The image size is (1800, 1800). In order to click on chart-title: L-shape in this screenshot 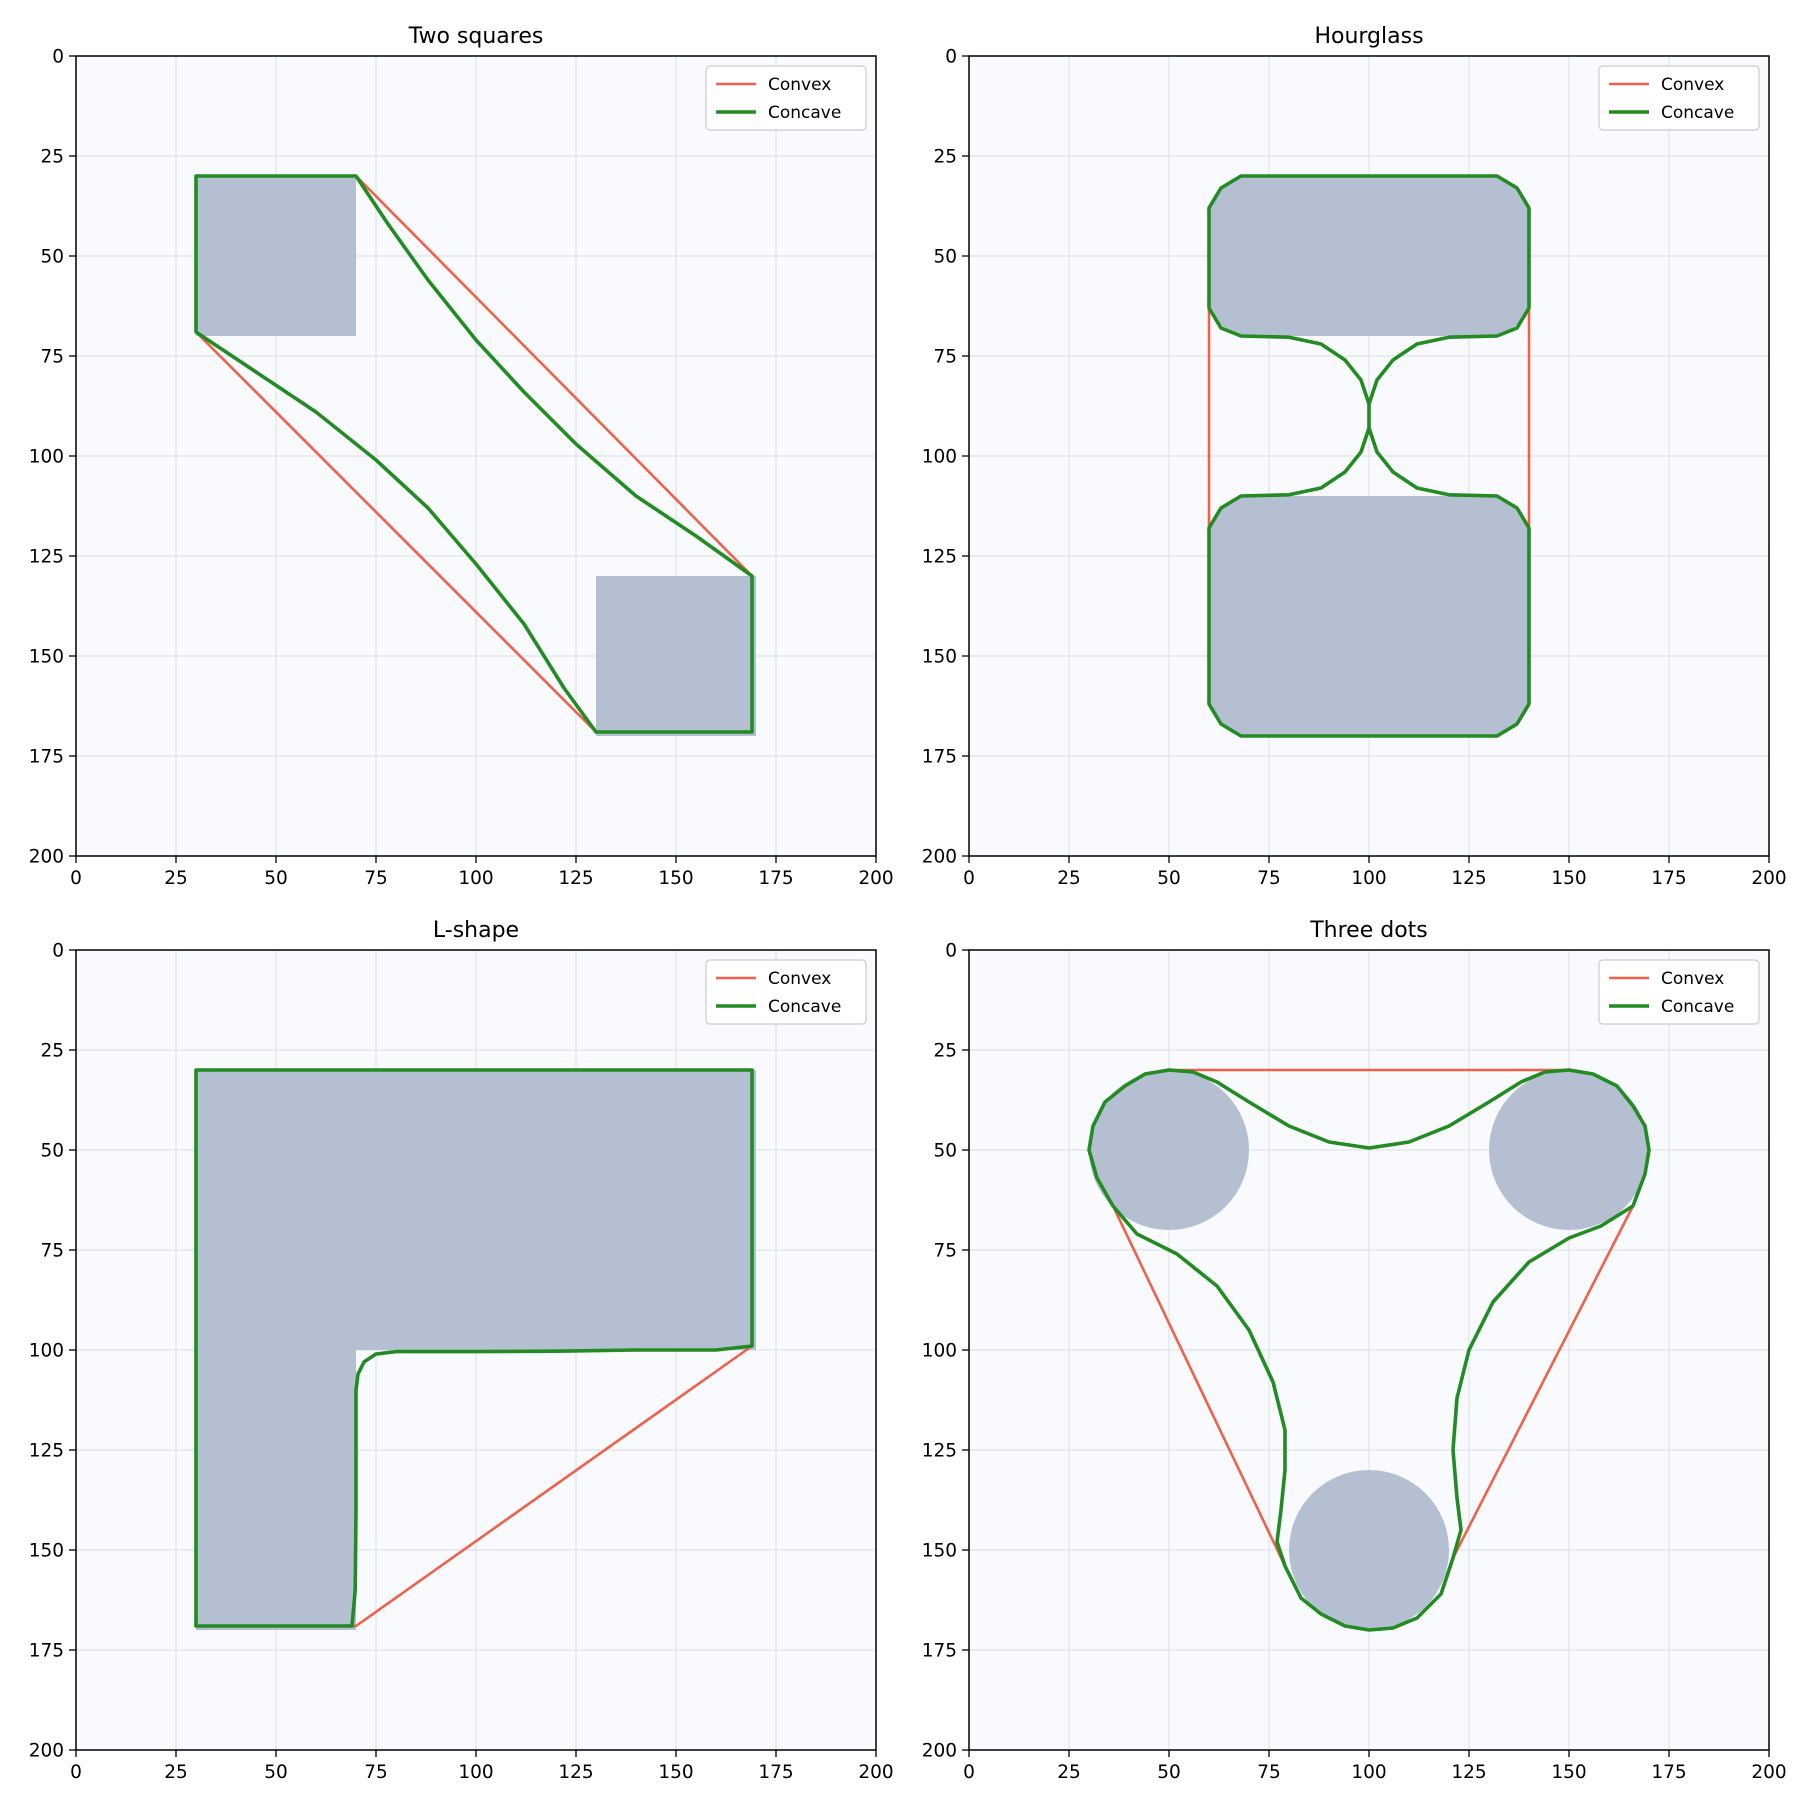, I will do `click(476, 930)`.